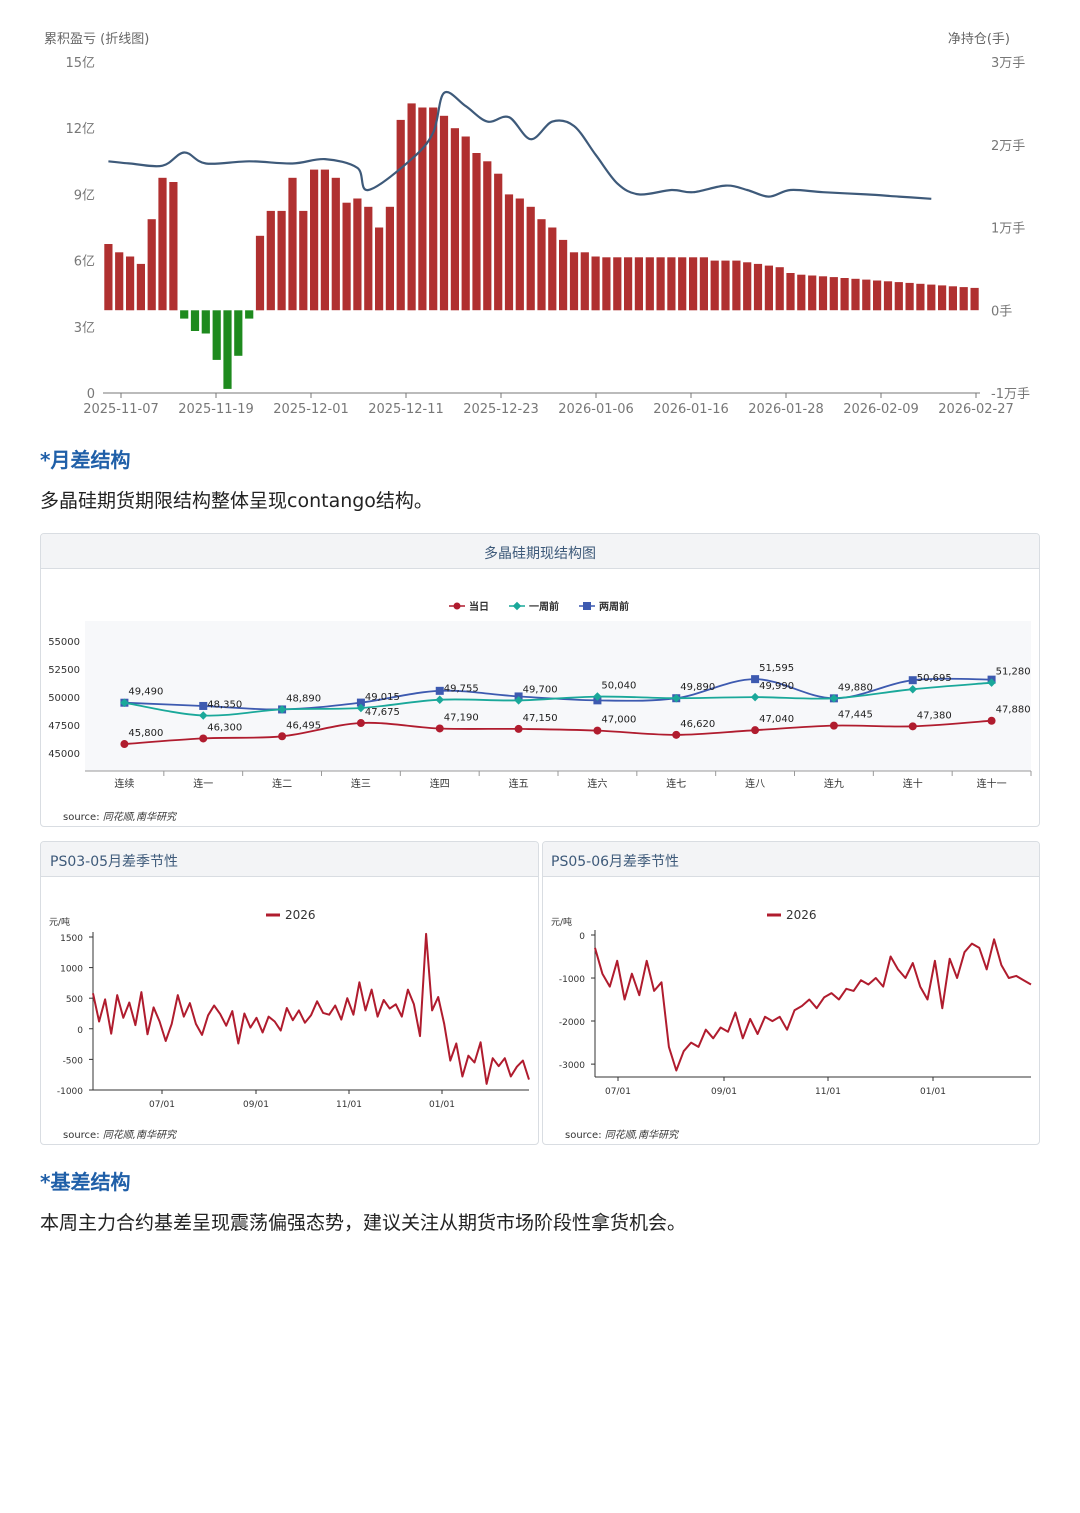  I want to click on today-data-label: 47,190, so click(461, 717).